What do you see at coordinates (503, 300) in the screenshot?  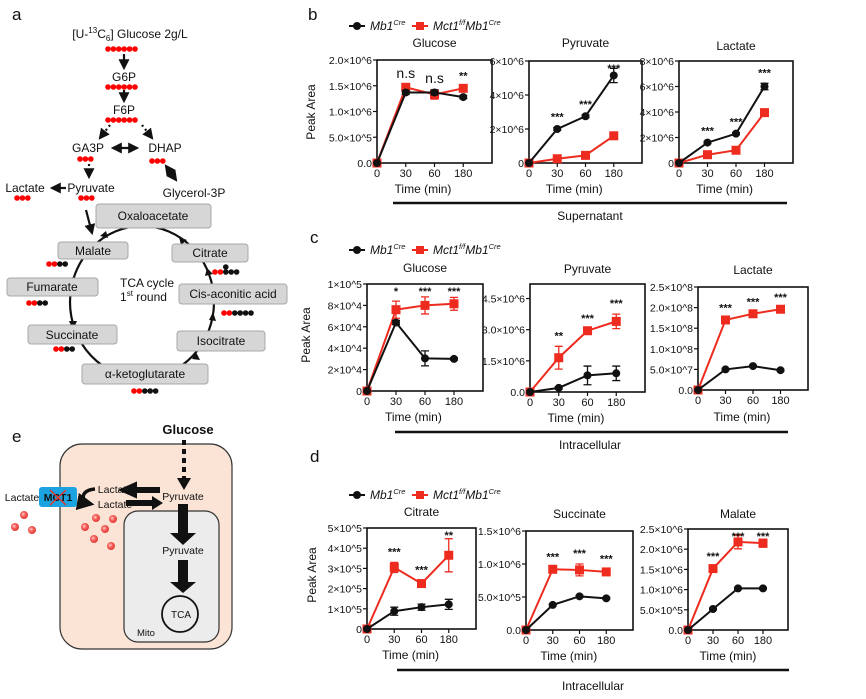 I see `y-tick-label: 4.5×10^6` at bounding box center [503, 300].